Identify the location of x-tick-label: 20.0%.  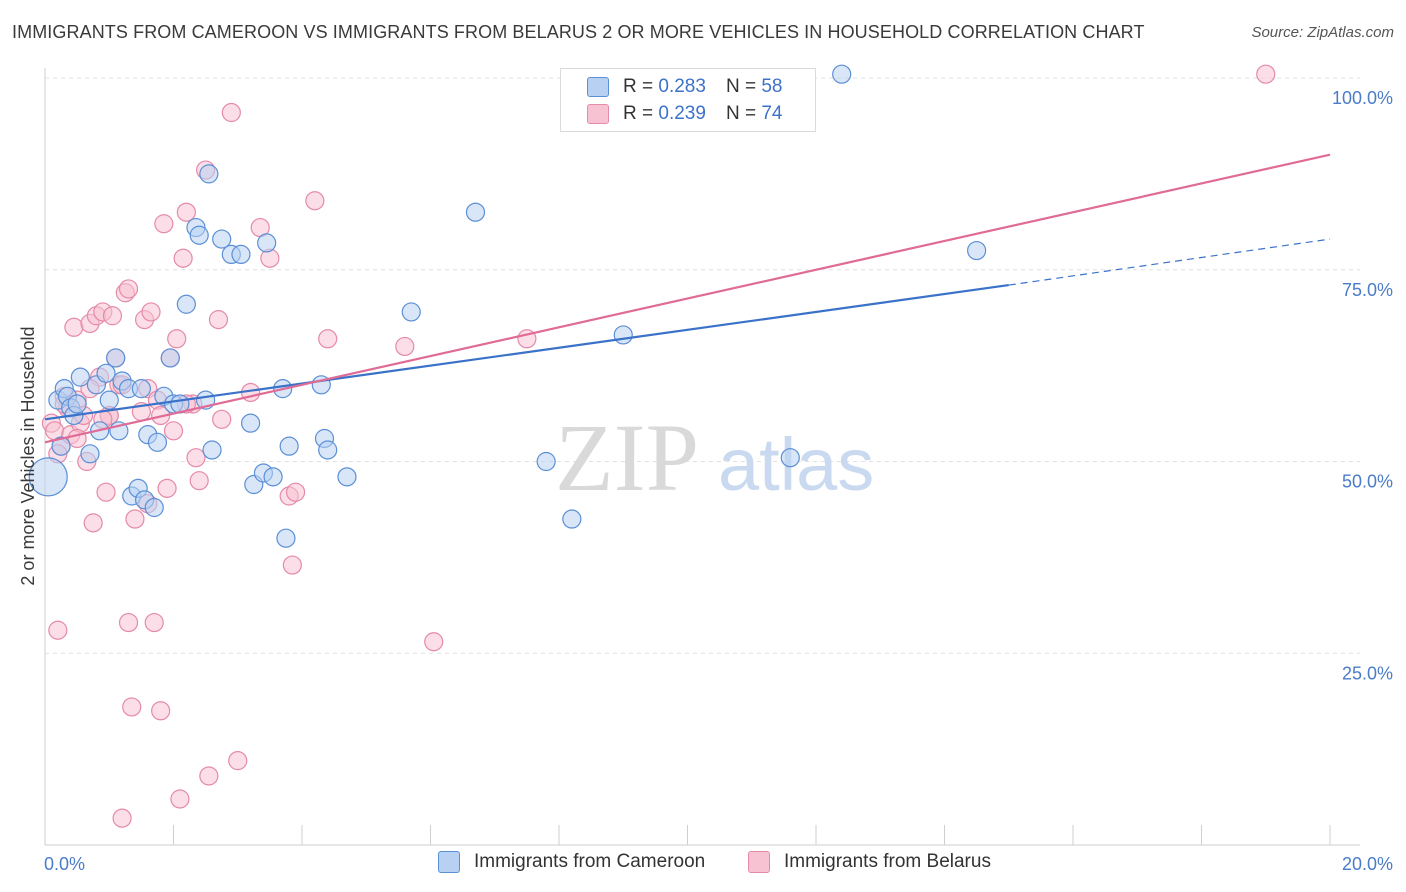
(1367, 864).